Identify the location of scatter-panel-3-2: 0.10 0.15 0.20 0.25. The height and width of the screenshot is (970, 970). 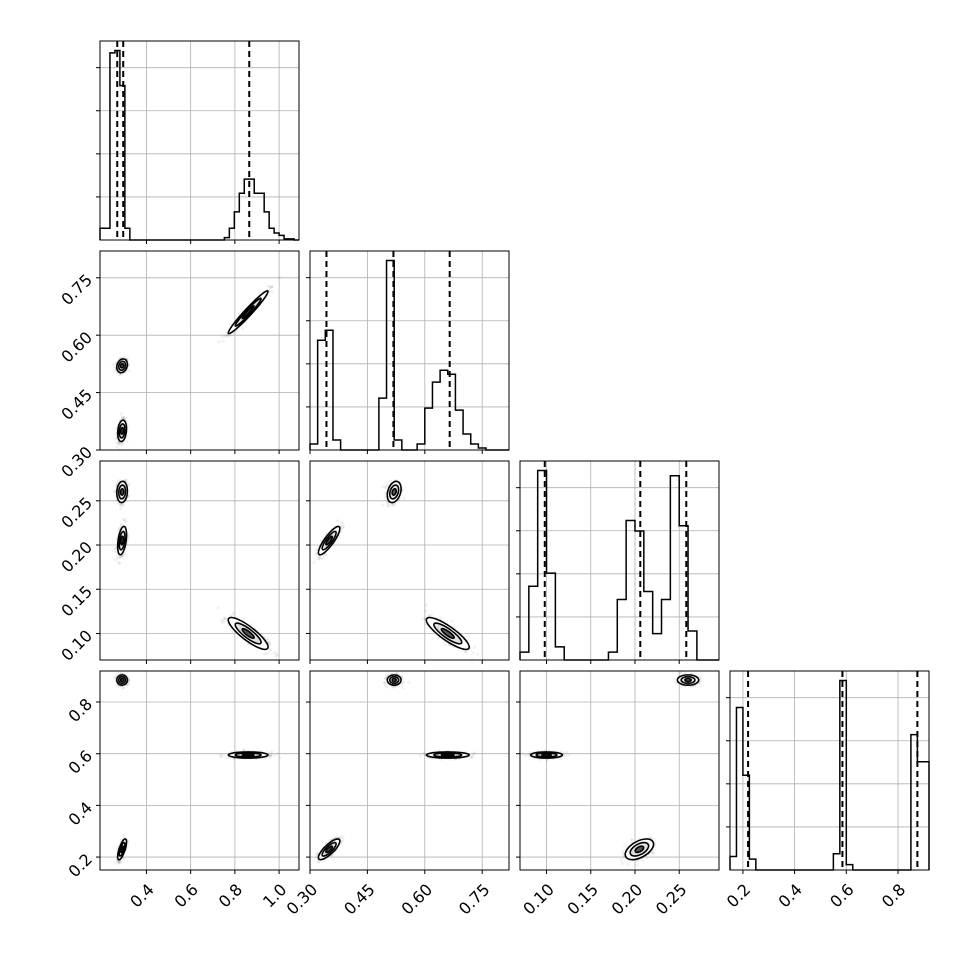
(618, 794).